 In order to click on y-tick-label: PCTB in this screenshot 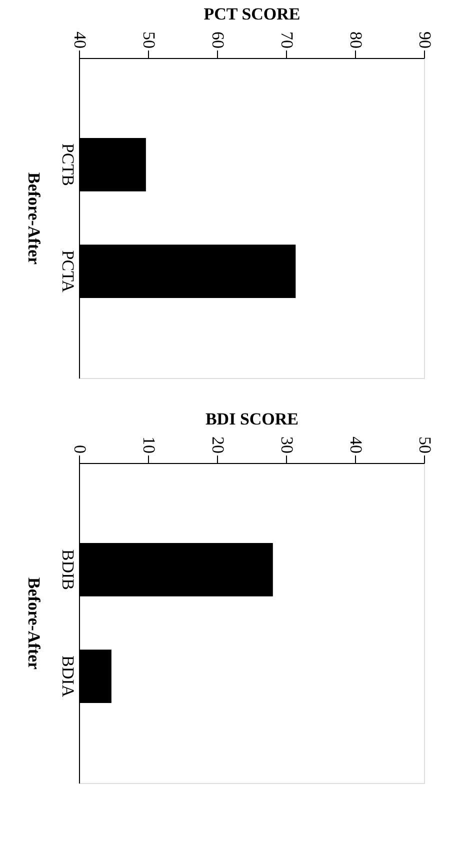, I will do `click(68, 164)`.